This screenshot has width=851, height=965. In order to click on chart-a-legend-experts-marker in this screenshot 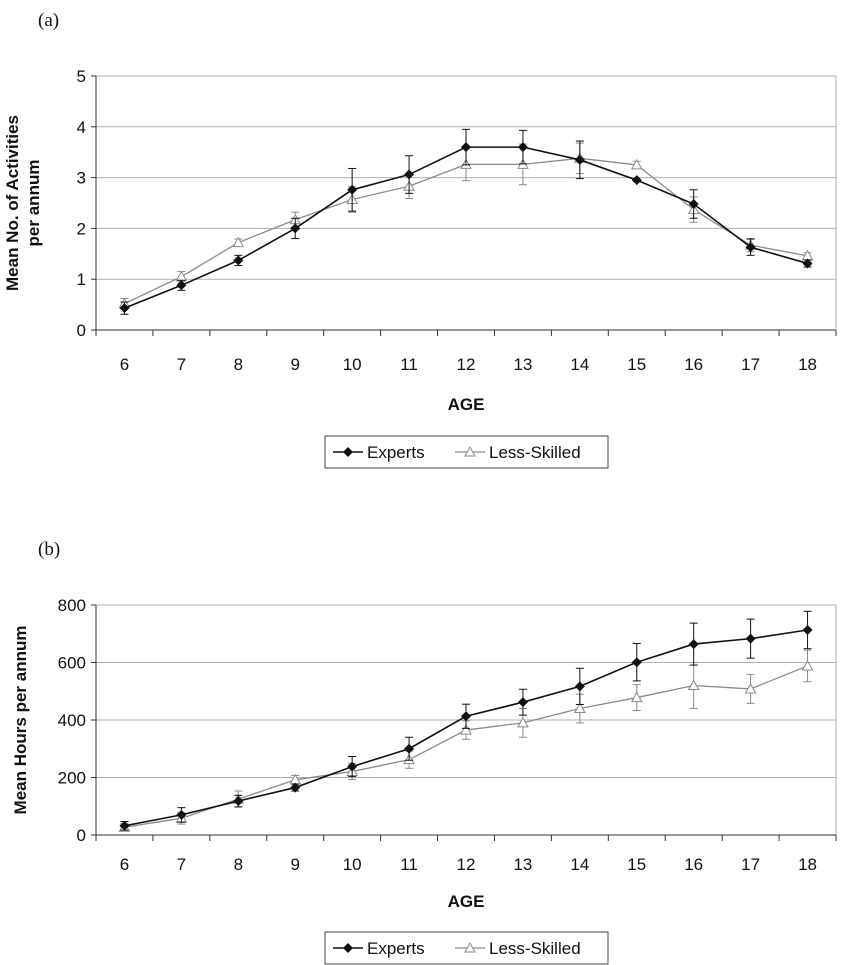, I will do `click(348, 452)`.